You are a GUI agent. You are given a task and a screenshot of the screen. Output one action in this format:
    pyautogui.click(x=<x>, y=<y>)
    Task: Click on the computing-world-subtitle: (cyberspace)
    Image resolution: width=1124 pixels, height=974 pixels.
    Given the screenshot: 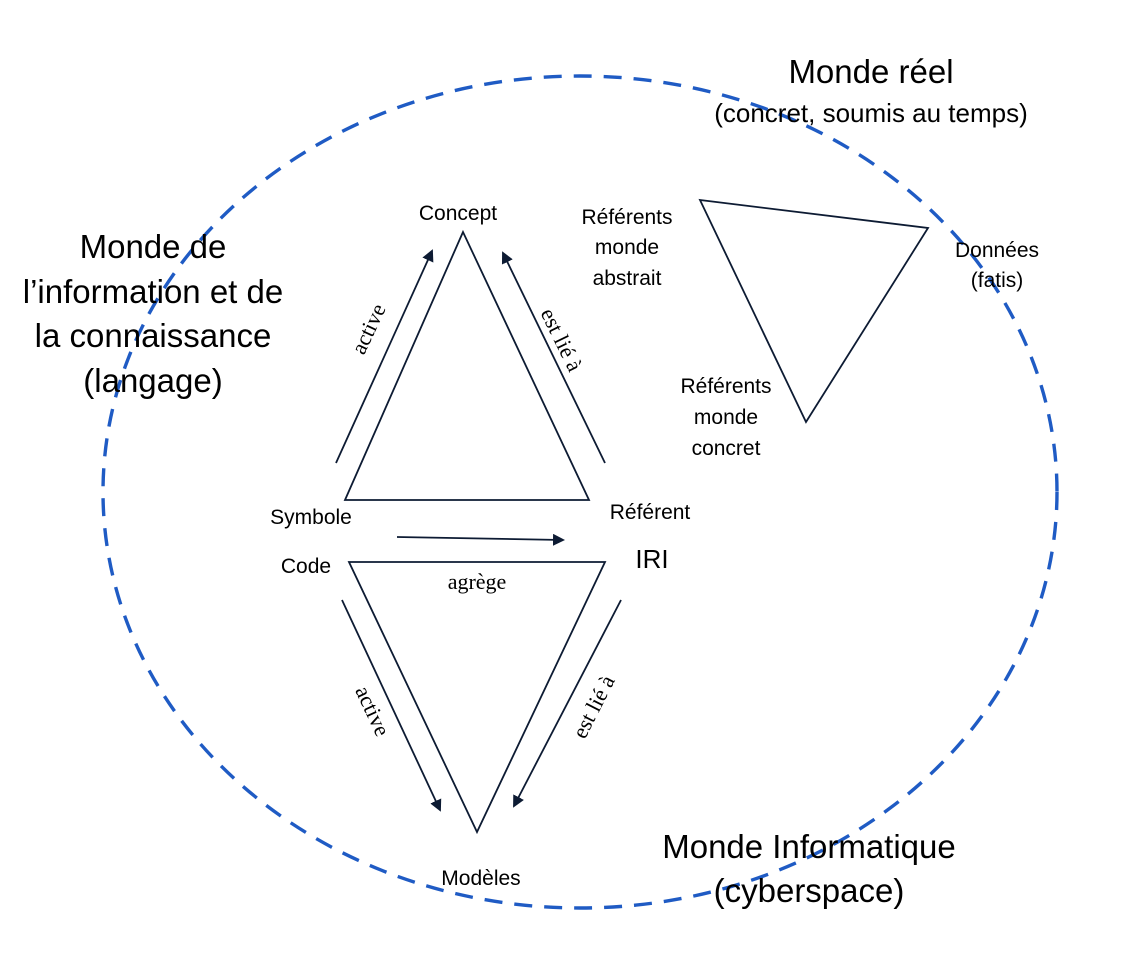 What is the action you would take?
    pyautogui.click(x=809, y=890)
    